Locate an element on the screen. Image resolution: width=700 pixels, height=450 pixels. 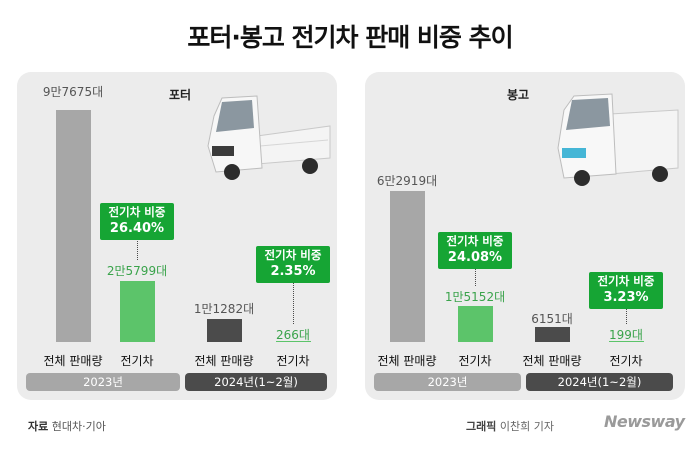
credit-text: 이찬희 기자 is located at coordinates (526, 426).